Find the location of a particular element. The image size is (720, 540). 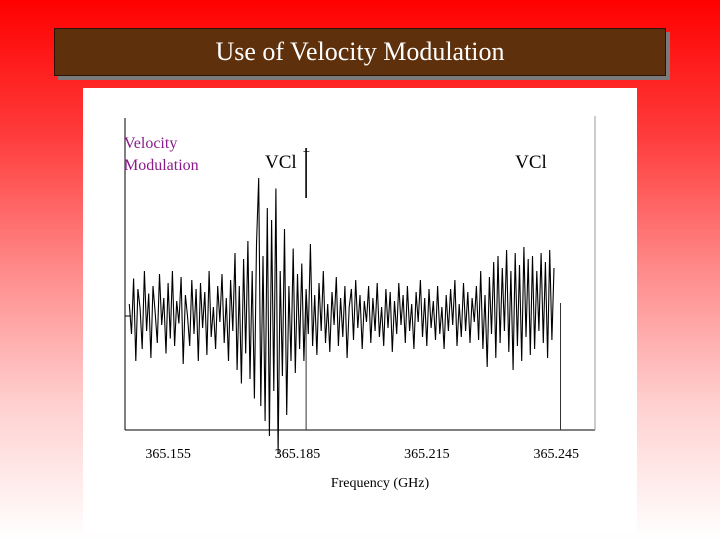

chart-annotations: VCl−VCl is located at coordinates (406, 158).